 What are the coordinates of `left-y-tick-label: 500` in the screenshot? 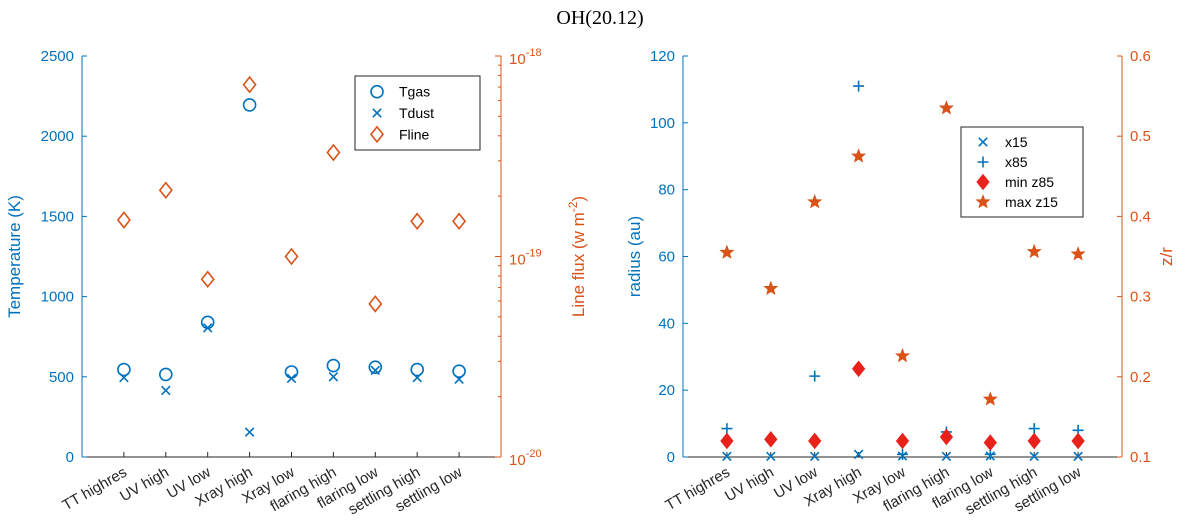 It's located at (61, 377).